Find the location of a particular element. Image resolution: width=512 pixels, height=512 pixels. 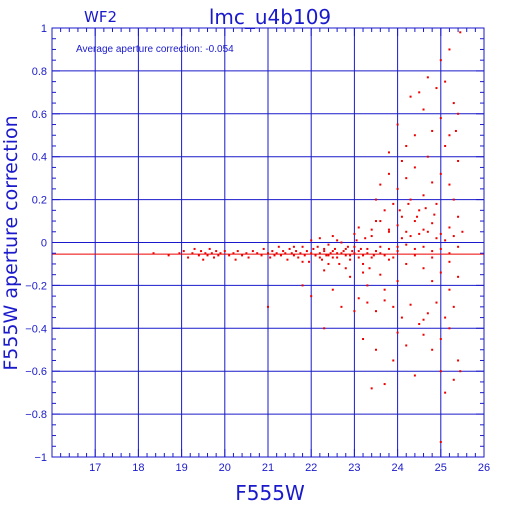

x-tick-label: 19 is located at coordinates (181, 468).